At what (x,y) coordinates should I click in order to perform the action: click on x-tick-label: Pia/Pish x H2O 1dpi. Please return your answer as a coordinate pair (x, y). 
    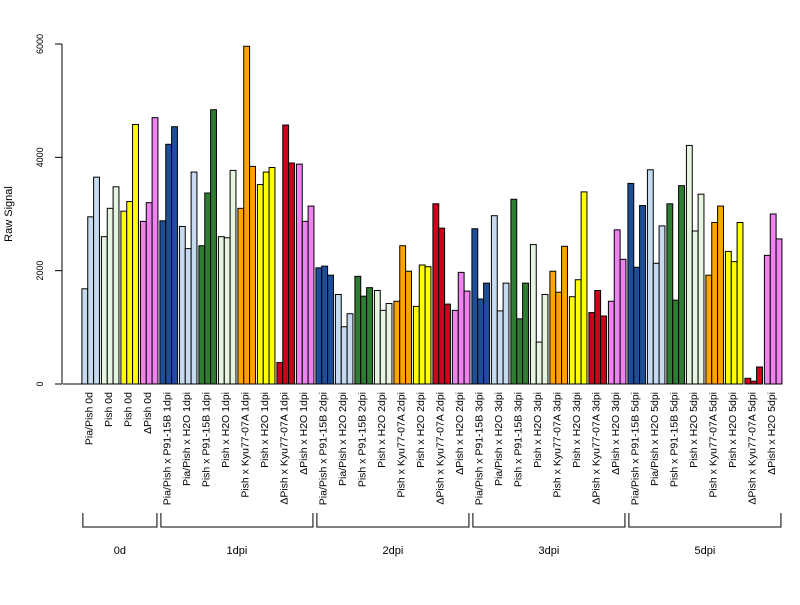
    Looking at the image, I should click on (187, 439).